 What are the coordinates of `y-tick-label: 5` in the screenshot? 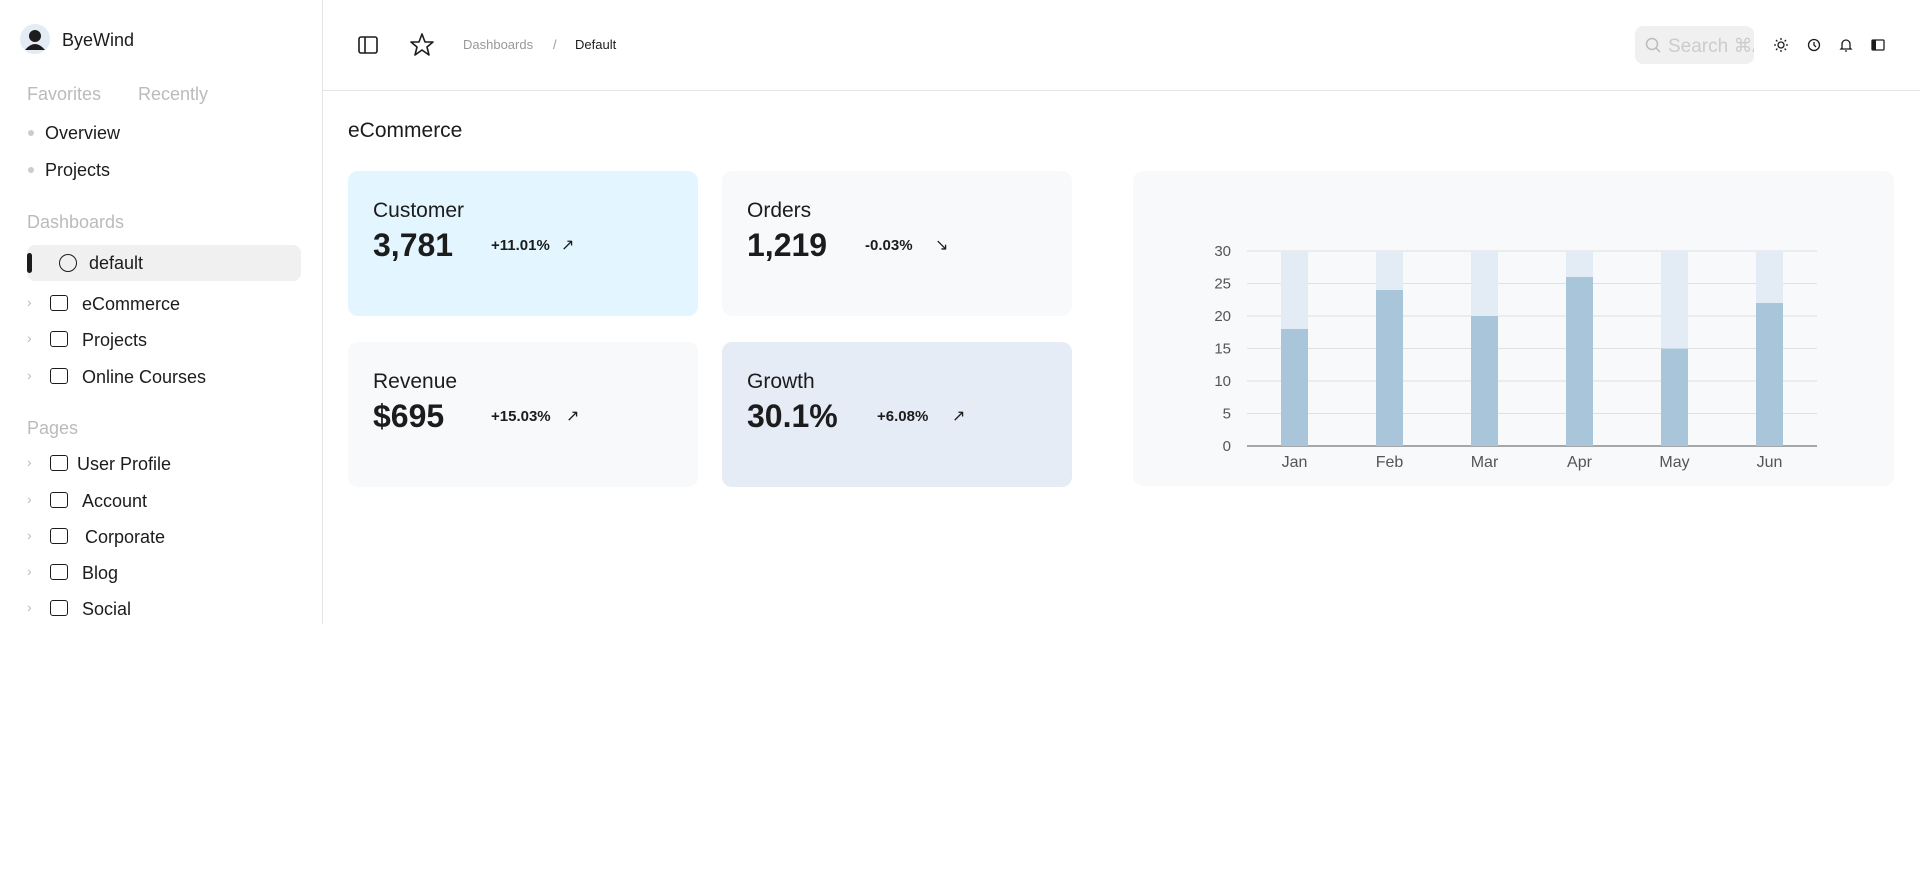 It's located at (1227, 414).